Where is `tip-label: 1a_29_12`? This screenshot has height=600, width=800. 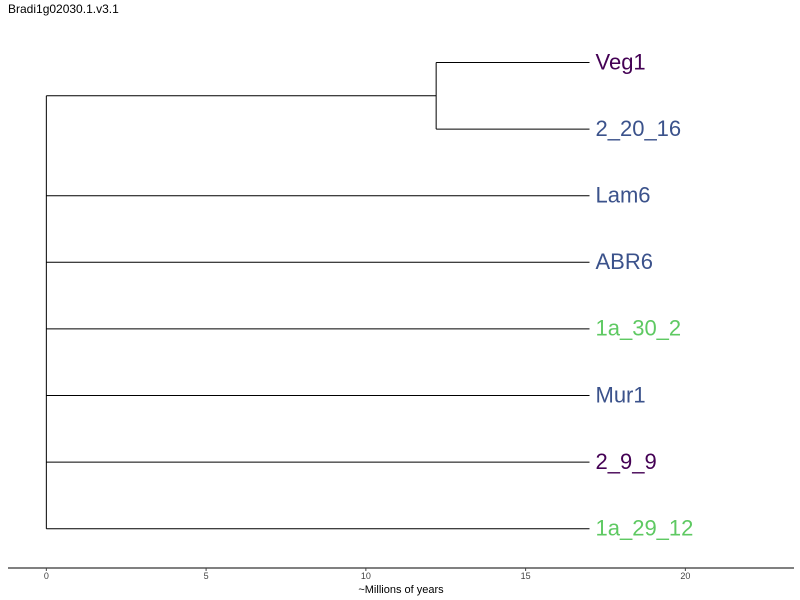 tip-label: 1a_29_12 is located at coordinates (645, 528).